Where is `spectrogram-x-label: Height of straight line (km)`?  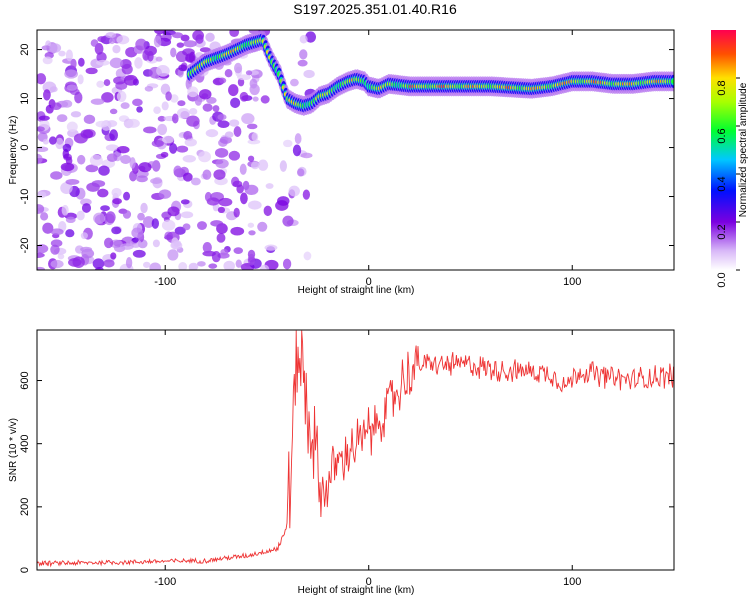
spectrogram-x-label: Height of straight line (km) is located at coordinates (356, 290).